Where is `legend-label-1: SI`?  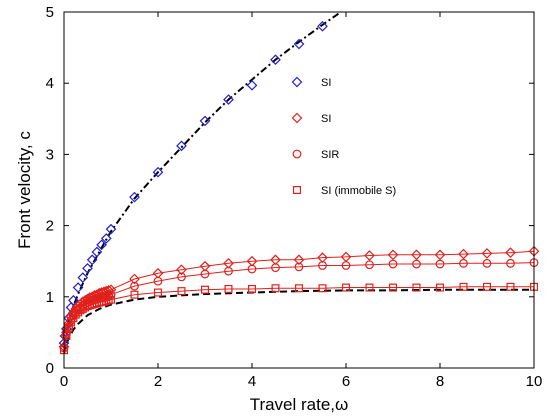 legend-label-1: SI is located at coordinates (326, 83).